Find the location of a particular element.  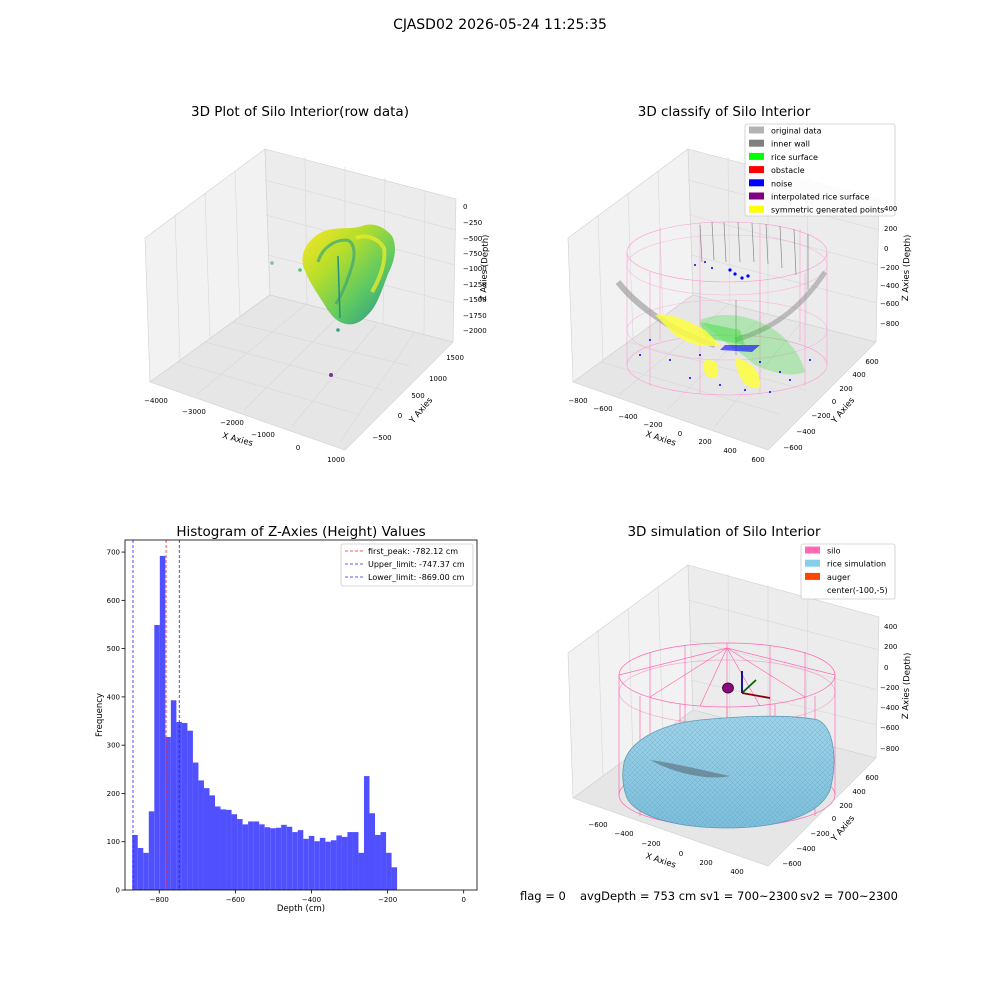

raw-y-tick: 500 is located at coordinates (417, 396).